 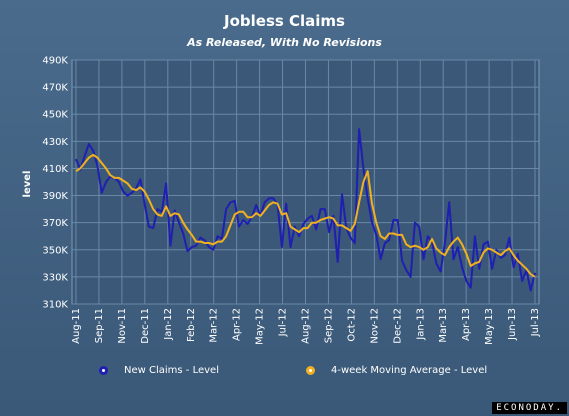 What do you see at coordinates (76, 326) in the screenshot?
I see `x-tick-label: Aug-11` at bounding box center [76, 326].